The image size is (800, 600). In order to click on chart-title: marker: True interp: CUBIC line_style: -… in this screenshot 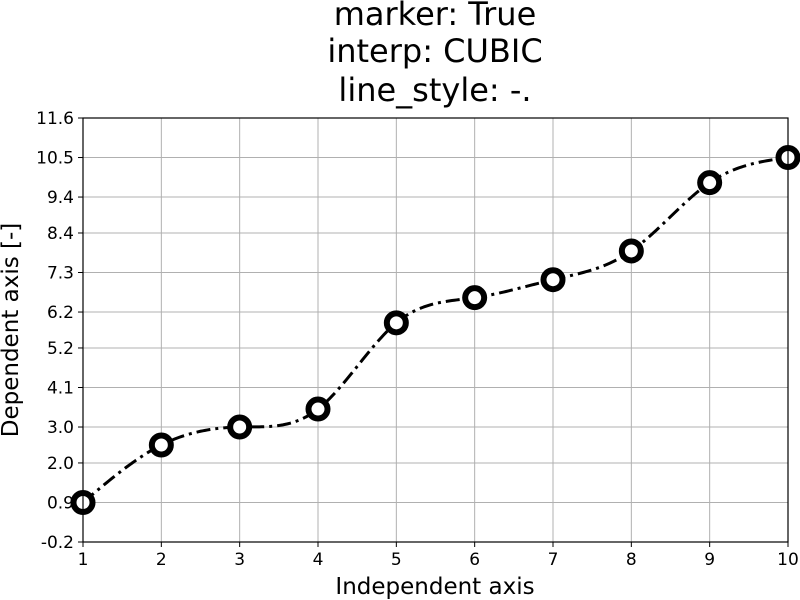, I will do `click(434, 54)`.